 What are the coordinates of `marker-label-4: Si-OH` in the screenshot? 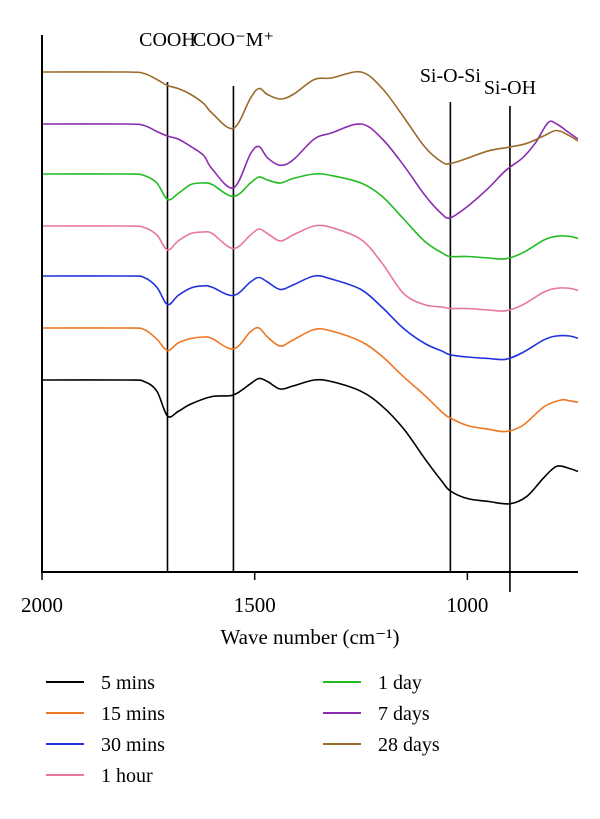 It's located at (510, 88).